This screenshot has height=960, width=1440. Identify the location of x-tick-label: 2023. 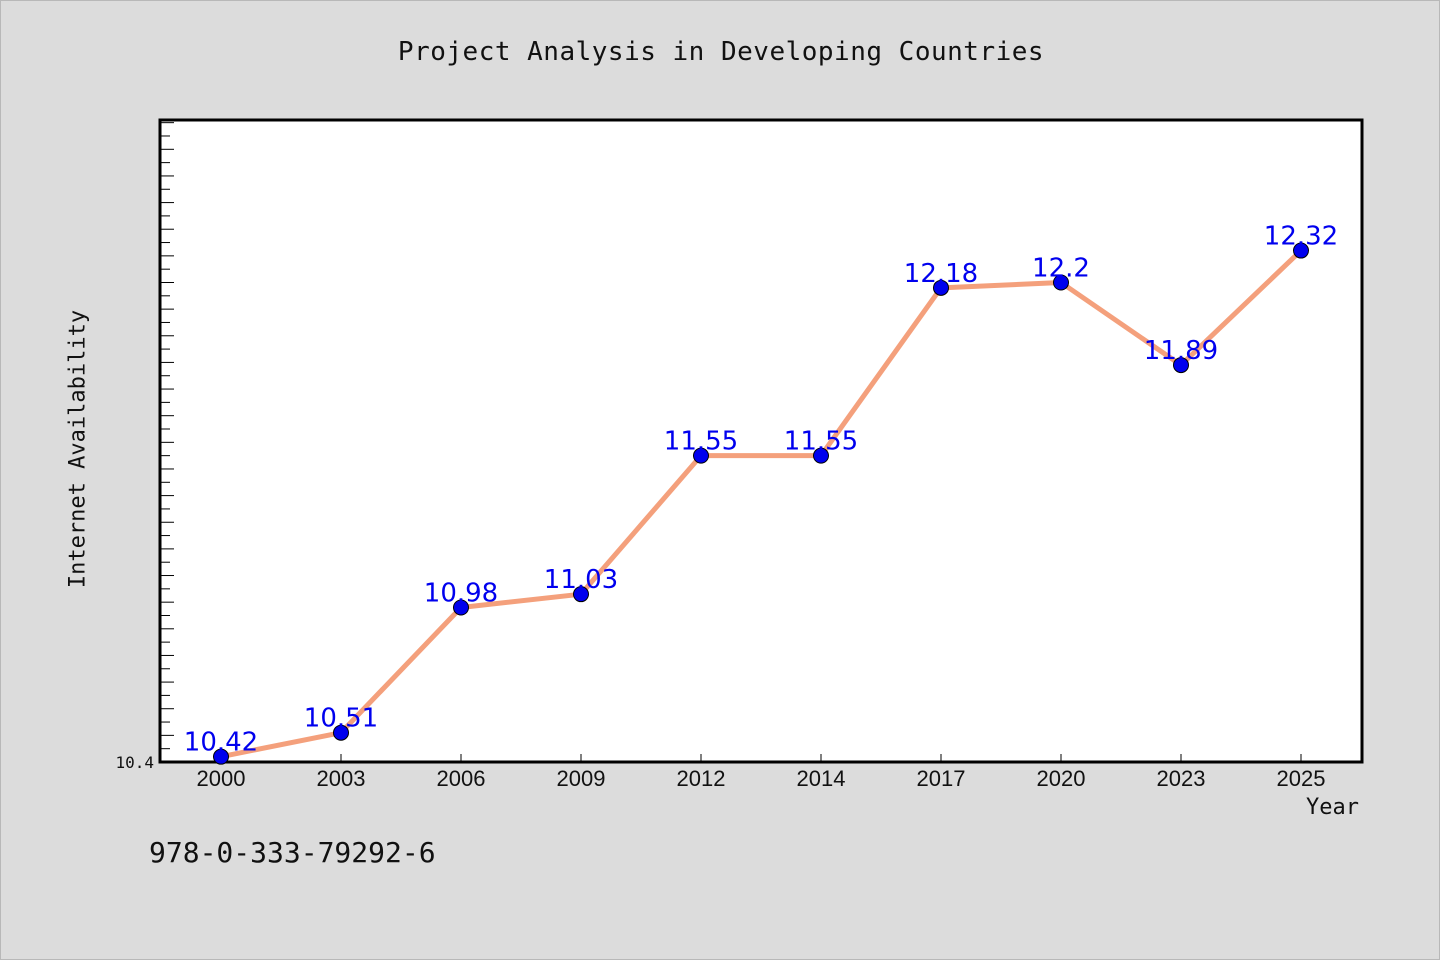
(1181, 778).